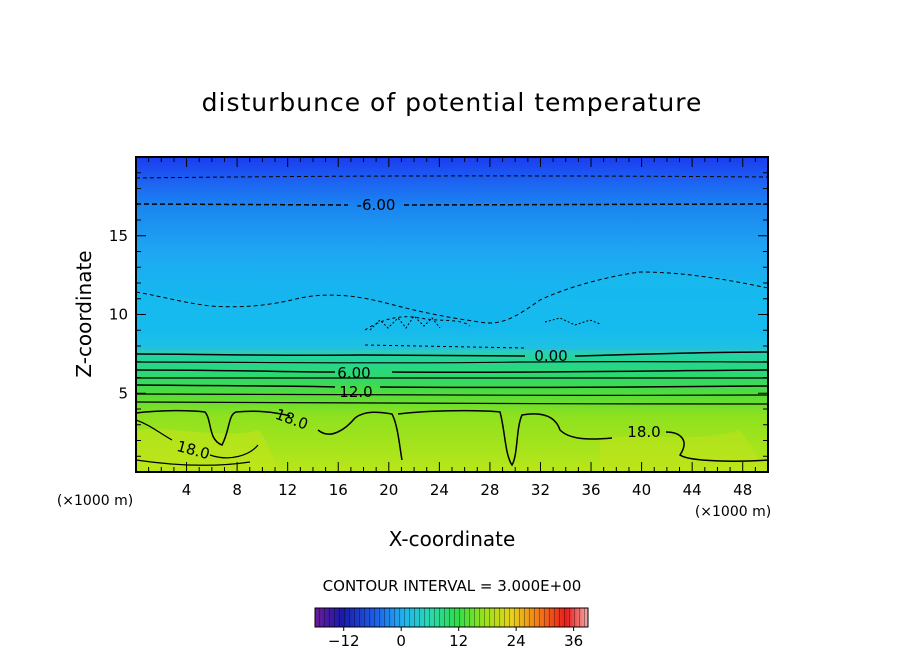 Image resolution: width=904 pixels, height=654 pixels. I want to click on z-unit-label: (×1000 m), so click(95, 501).